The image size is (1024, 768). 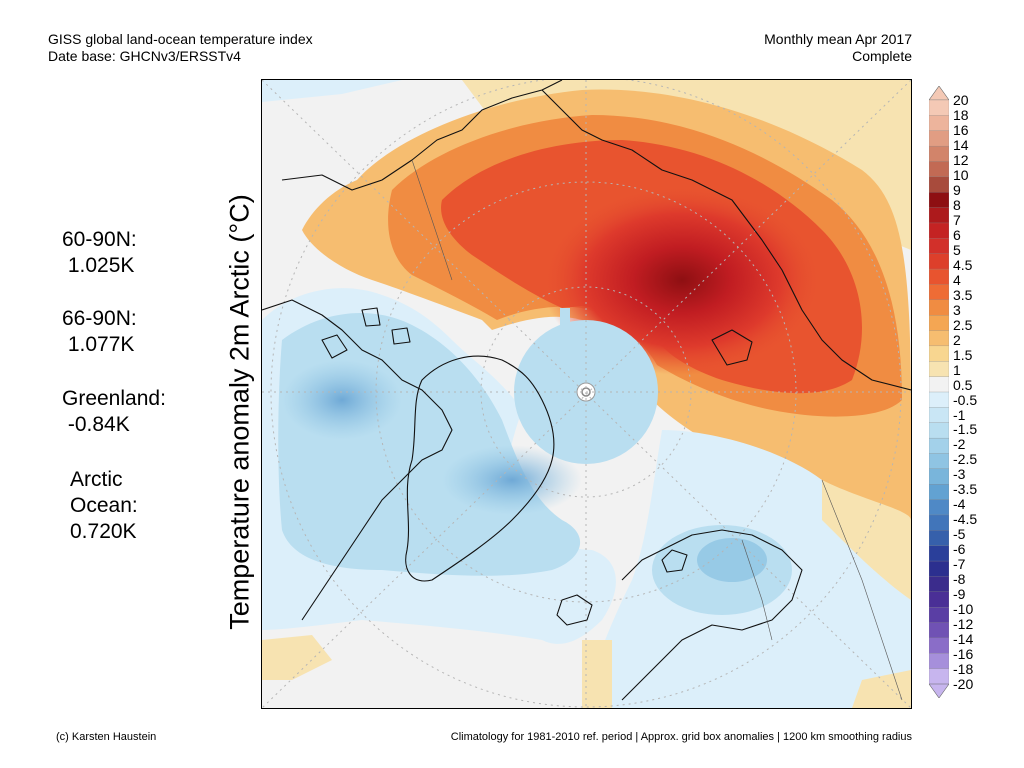 I want to click on border-alaska-canada, so click(x=432, y=220).